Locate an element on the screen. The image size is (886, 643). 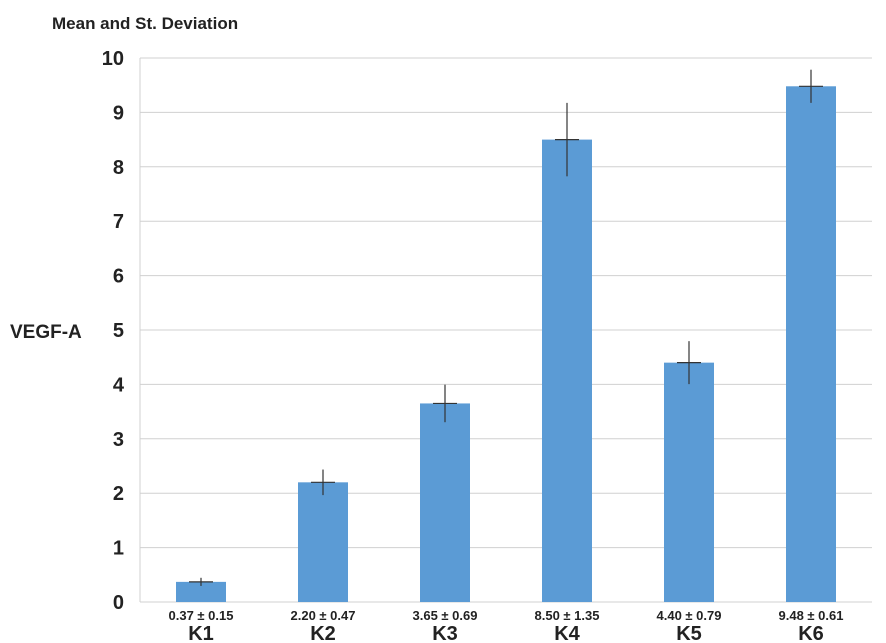
category-label: K5 is located at coordinates (689, 633).